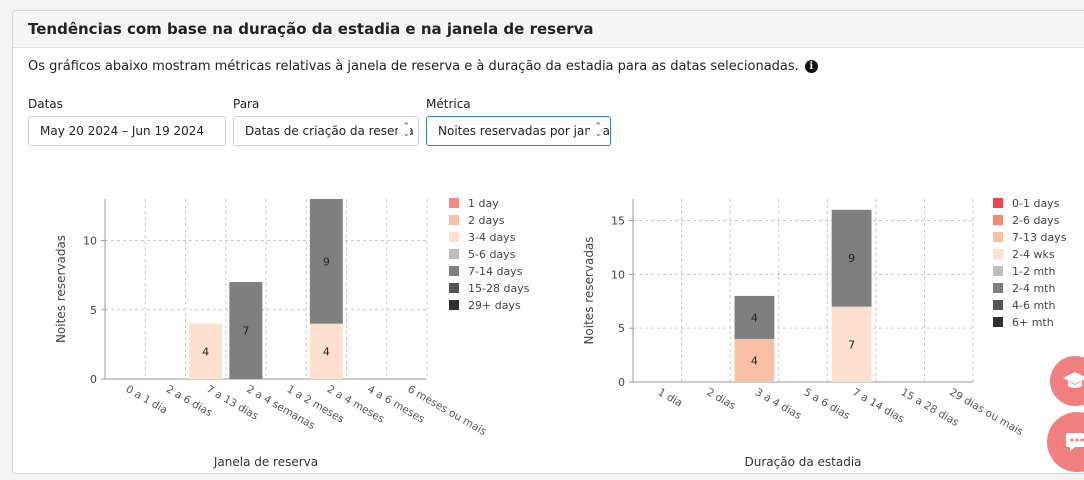  What do you see at coordinates (147, 399) in the screenshot?
I see `x-tick-label: 0 a 1 dia` at bounding box center [147, 399].